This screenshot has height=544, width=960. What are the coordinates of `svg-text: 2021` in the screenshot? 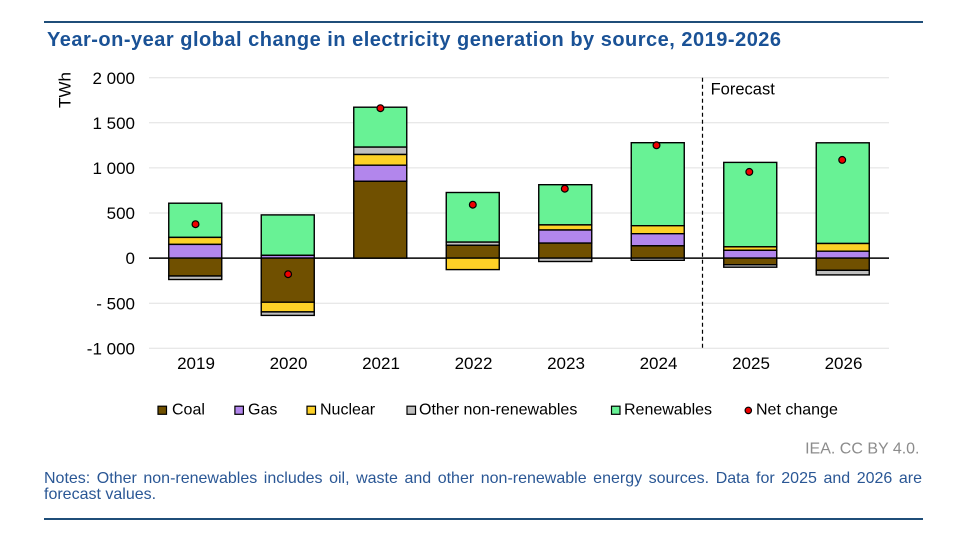 It's located at (381, 363).